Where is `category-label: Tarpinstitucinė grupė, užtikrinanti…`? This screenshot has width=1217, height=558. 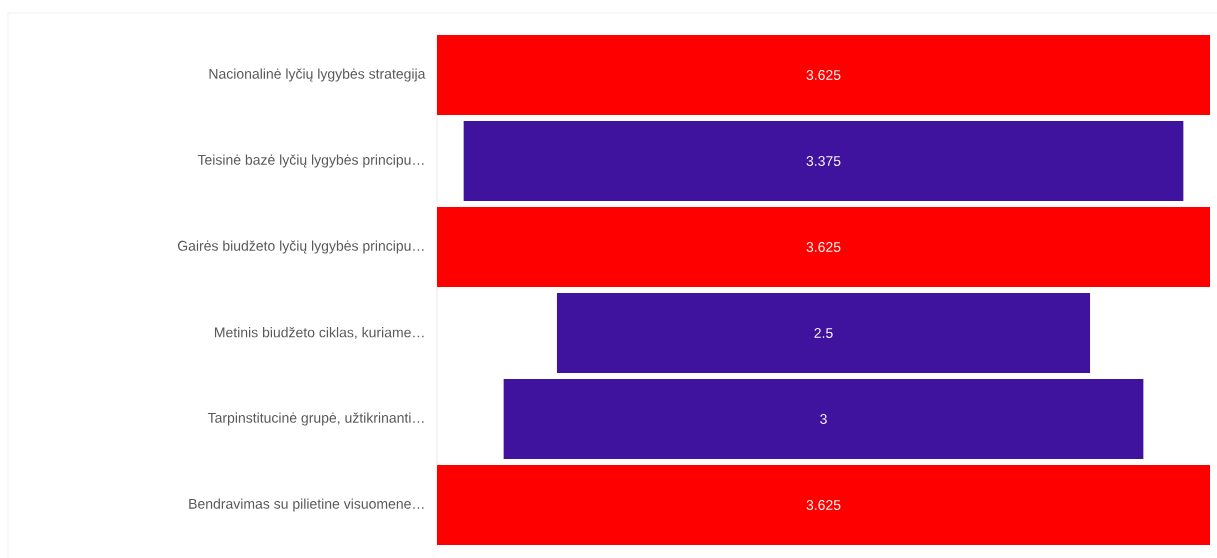 category-label: Tarpinstitucinė grupė, užtikrinanti… is located at coordinates (315, 419).